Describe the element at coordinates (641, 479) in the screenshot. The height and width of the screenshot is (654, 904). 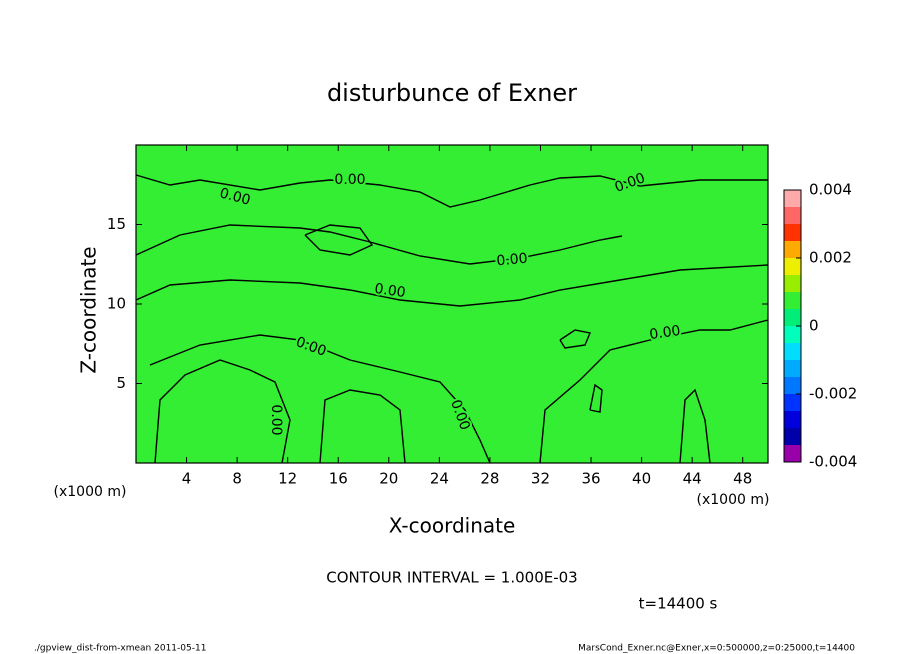
I see `x-tick-label: 40` at that location.